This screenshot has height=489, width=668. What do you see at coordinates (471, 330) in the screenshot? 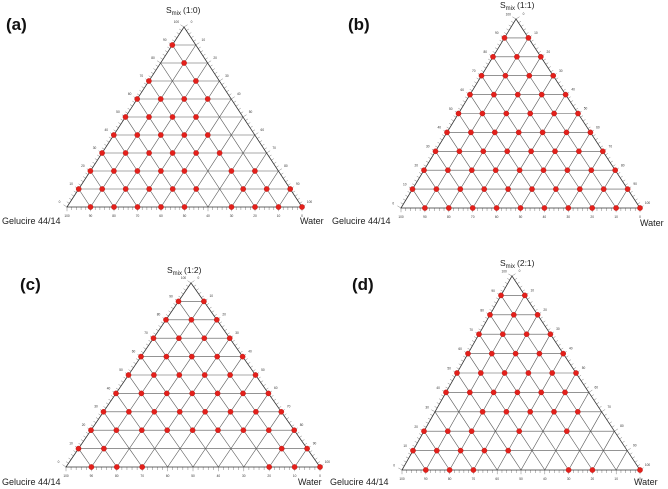
I see `left-axis-label: 70` at bounding box center [471, 330].